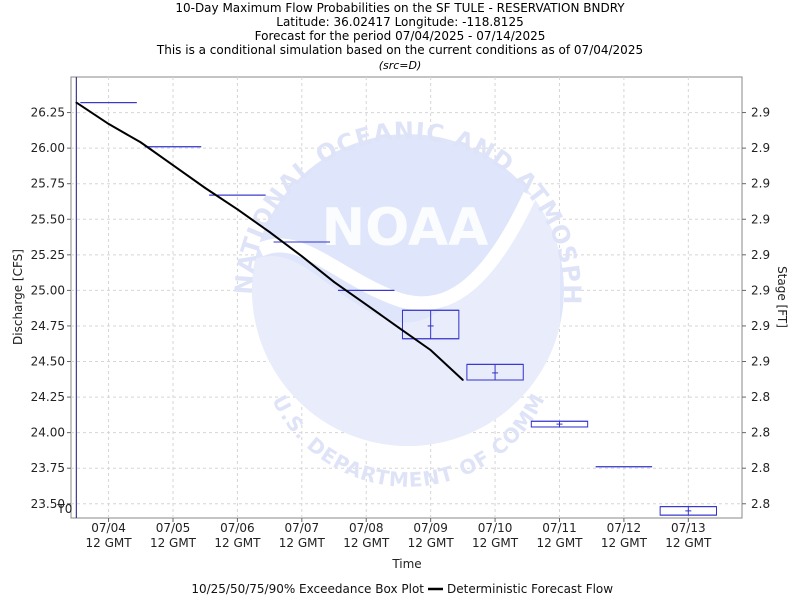 The width and height of the screenshot is (800, 600). What do you see at coordinates (66, 297) in the screenshot?
I see `t0-marker: T0` at bounding box center [66, 297].